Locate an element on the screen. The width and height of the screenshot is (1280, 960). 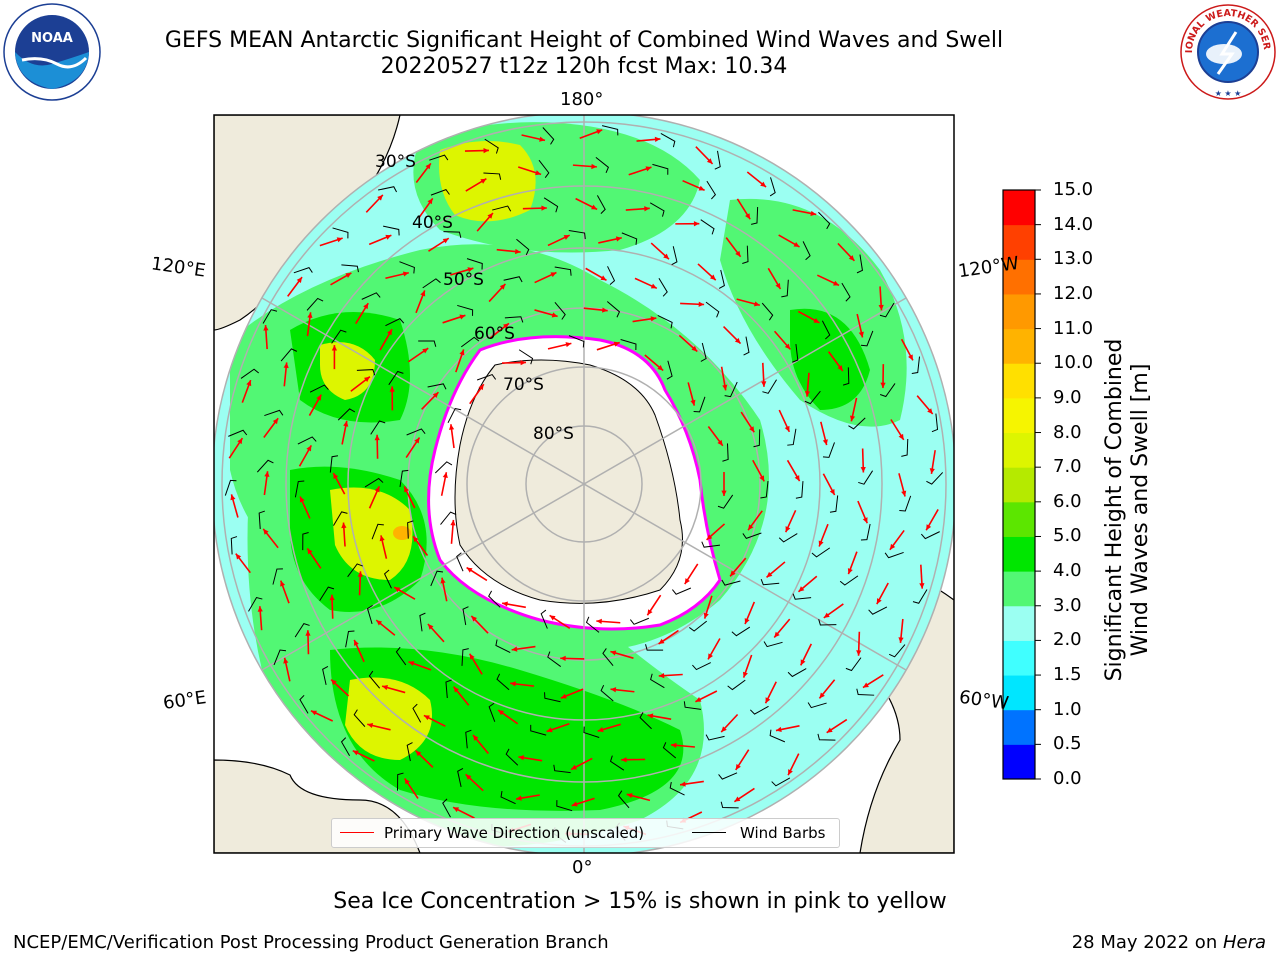
footer-host: Hera is located at coordinates (1244, 942).